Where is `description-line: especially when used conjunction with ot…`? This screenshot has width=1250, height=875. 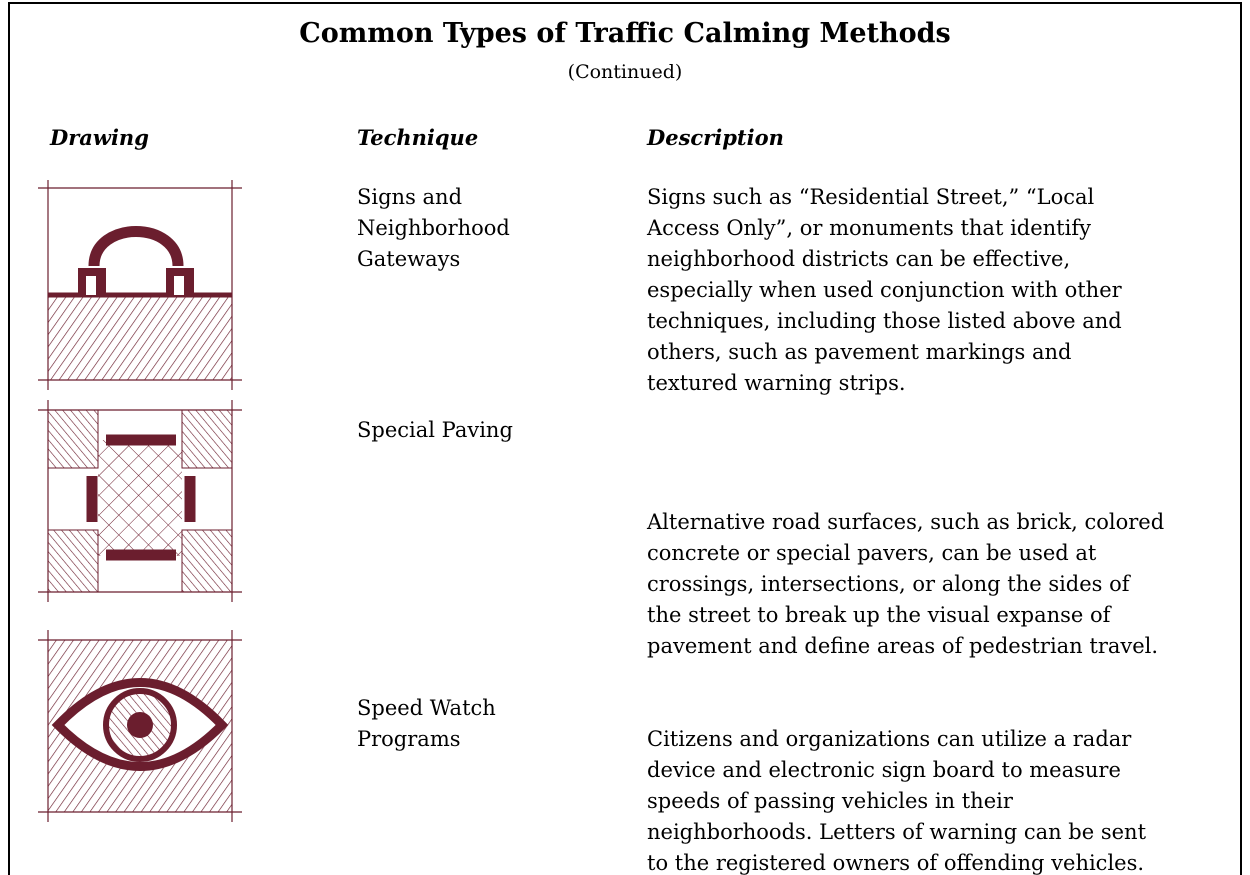
description-line: especially when used conjunction with ot… is located at coordinates (884, 290).